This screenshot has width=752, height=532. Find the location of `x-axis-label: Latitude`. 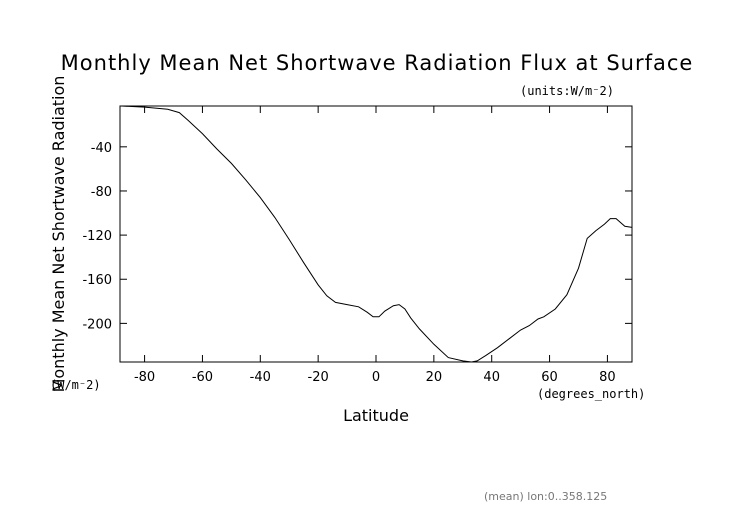

x-axis-label: Latitude is located at coordinates (376, 415).